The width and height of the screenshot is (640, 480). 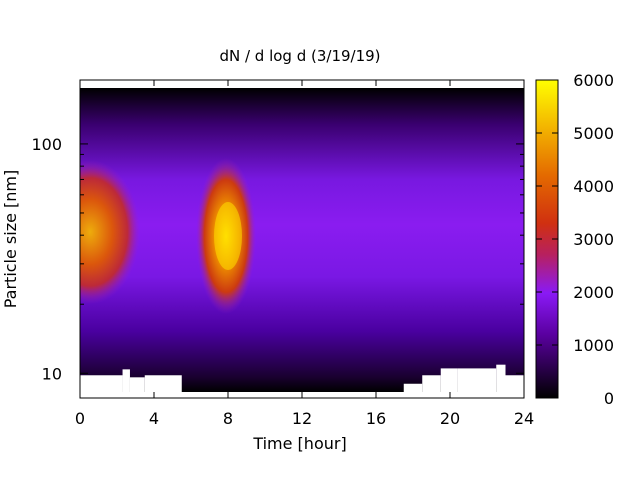 I want to click on y-tick-label: 100, so click(x=46, y=144).